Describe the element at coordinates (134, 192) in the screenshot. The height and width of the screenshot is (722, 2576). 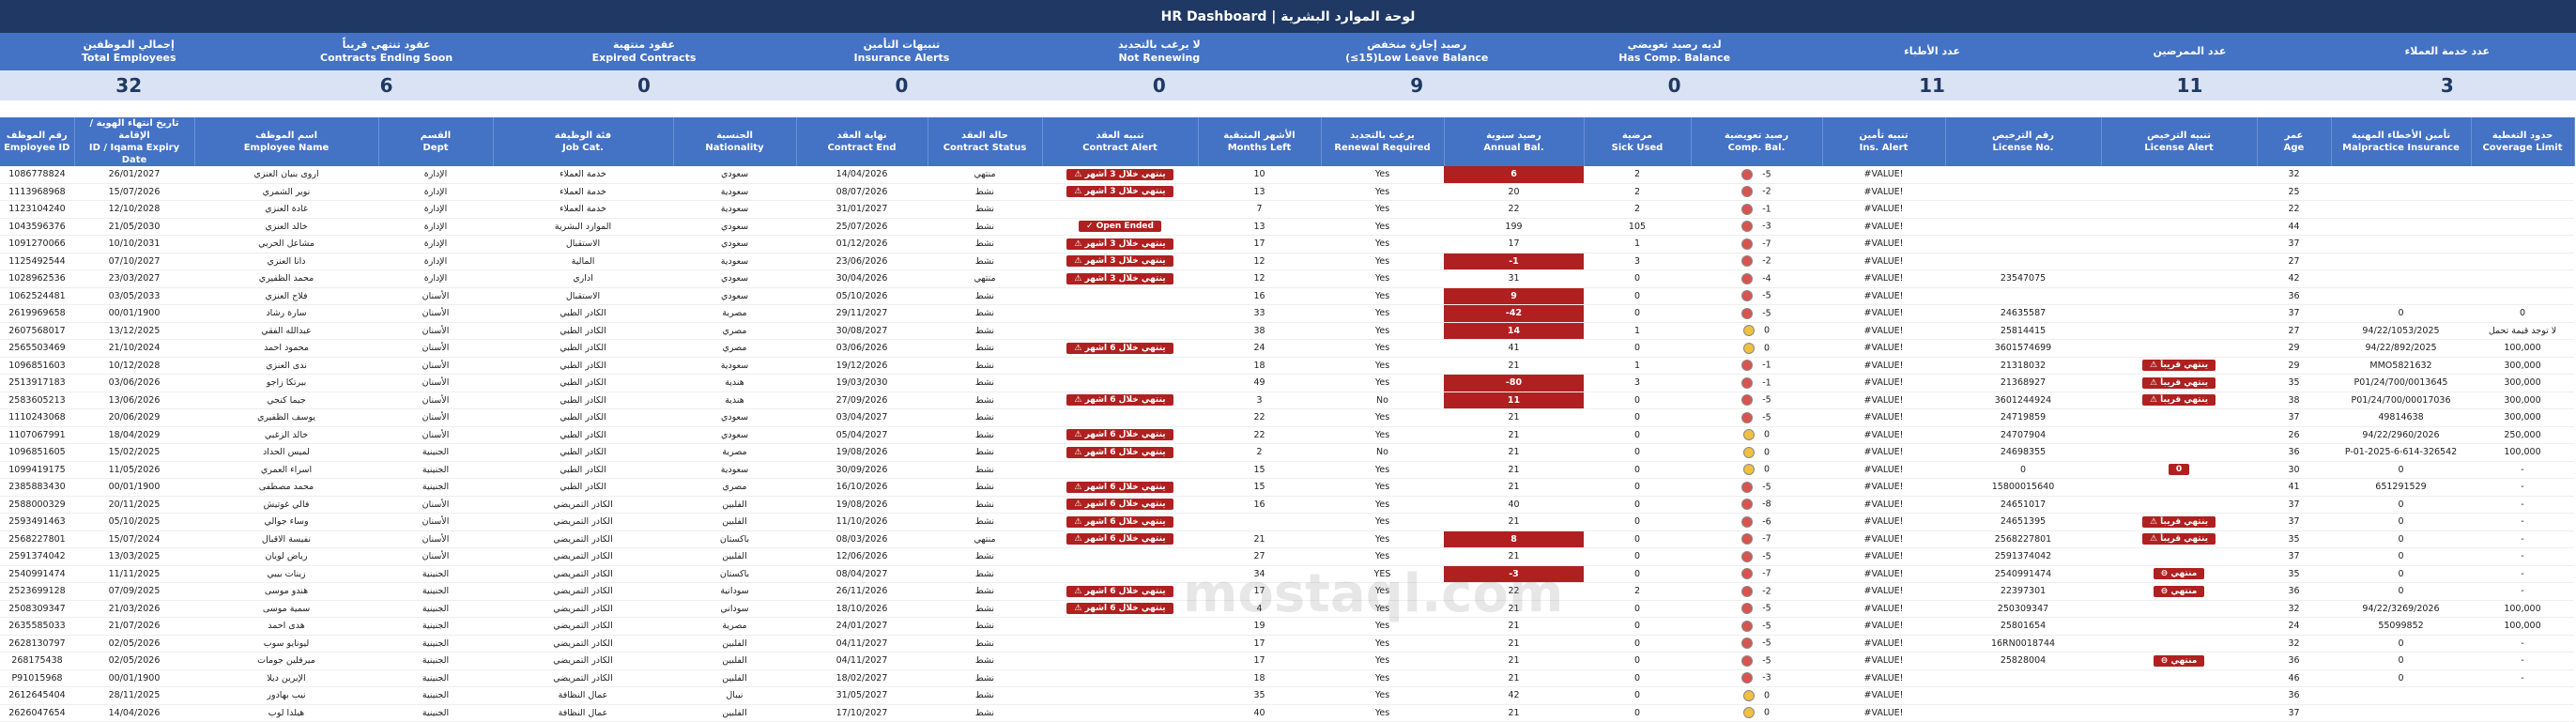
I see `iqama-expiry-cell: 15/07/2026` at that location.